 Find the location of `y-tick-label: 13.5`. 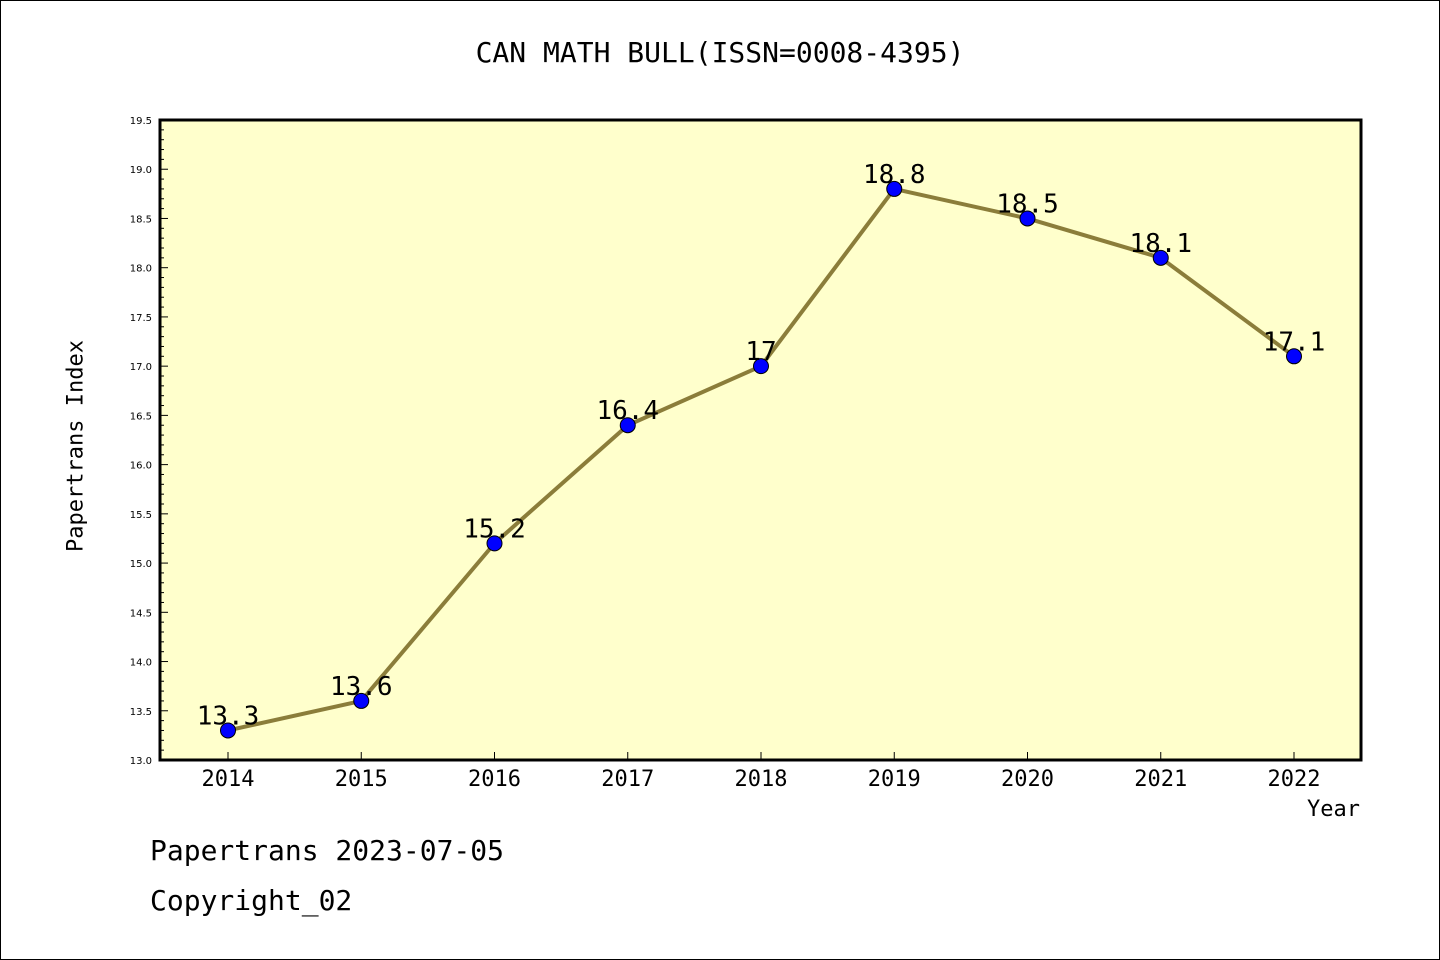

y-tick-label: 13.5 is located at coordinates (141, 712).